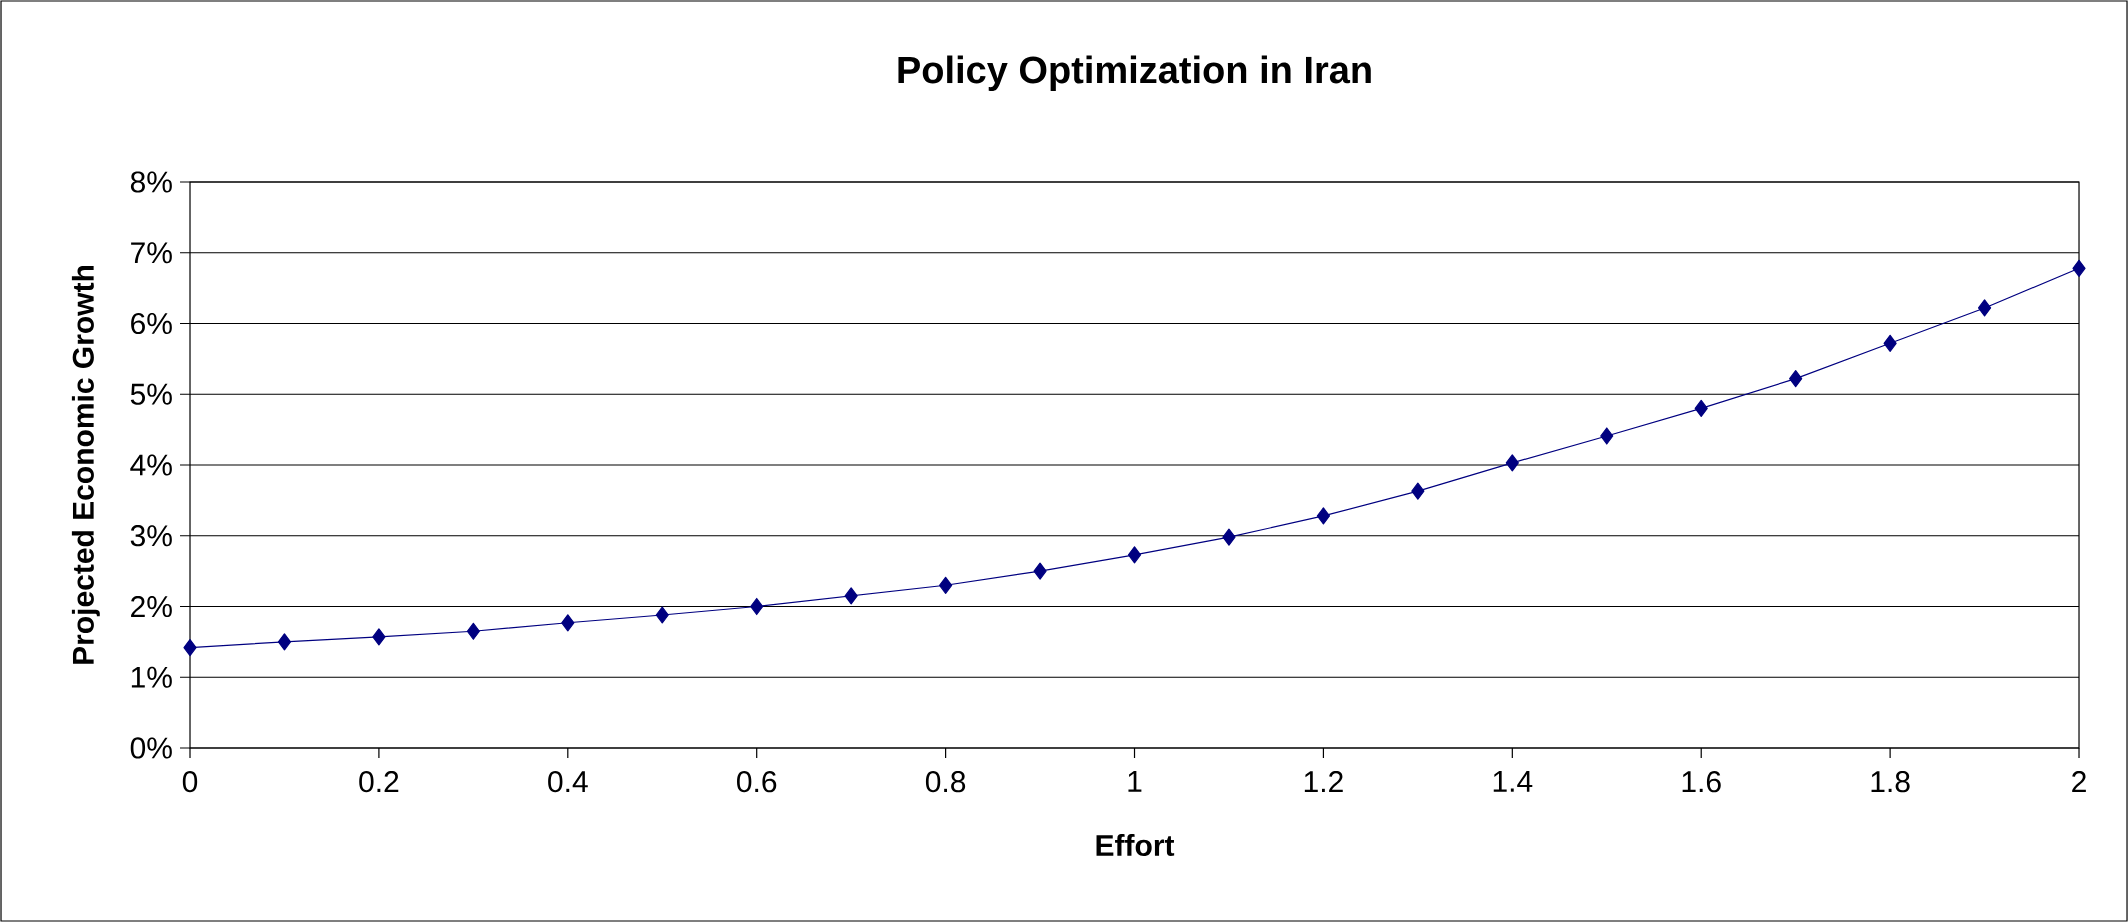 Image resolution: width=2128 pixels, height=922 pixels. What do you see at coordinates (151, 323) in the screenshot?
I see `y-tick-label: 6%` at bounding box center [151, 323].